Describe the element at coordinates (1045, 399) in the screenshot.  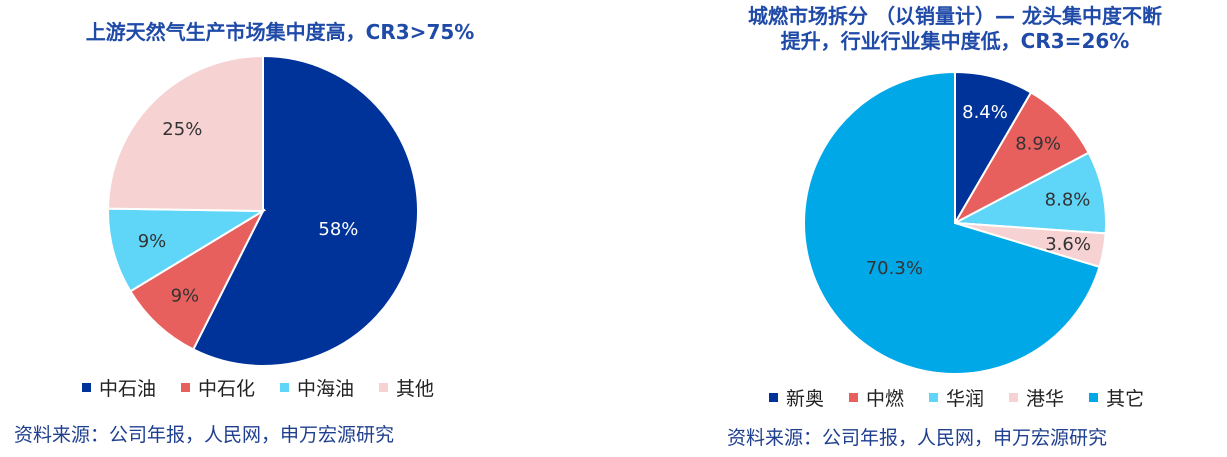
I see `right-legend-label-4: 港华` at that location.